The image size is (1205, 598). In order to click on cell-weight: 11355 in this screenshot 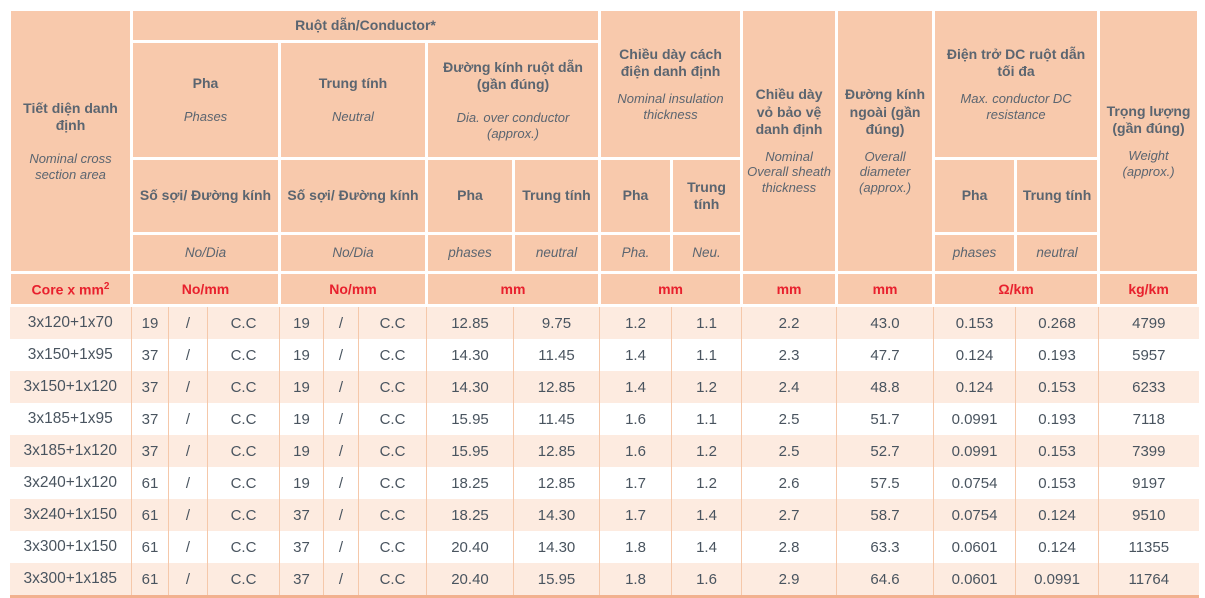, I will do `click(1148, 547)`.